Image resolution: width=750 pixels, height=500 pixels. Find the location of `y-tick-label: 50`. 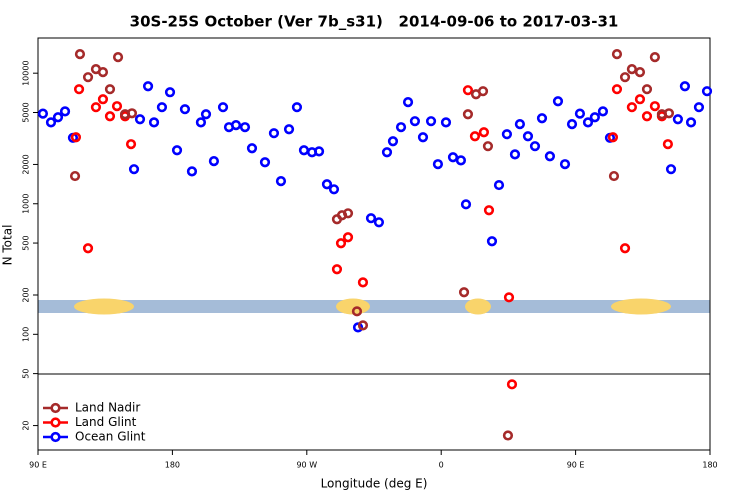

y-tick-label: 50 is located at coordinates (26, 374).